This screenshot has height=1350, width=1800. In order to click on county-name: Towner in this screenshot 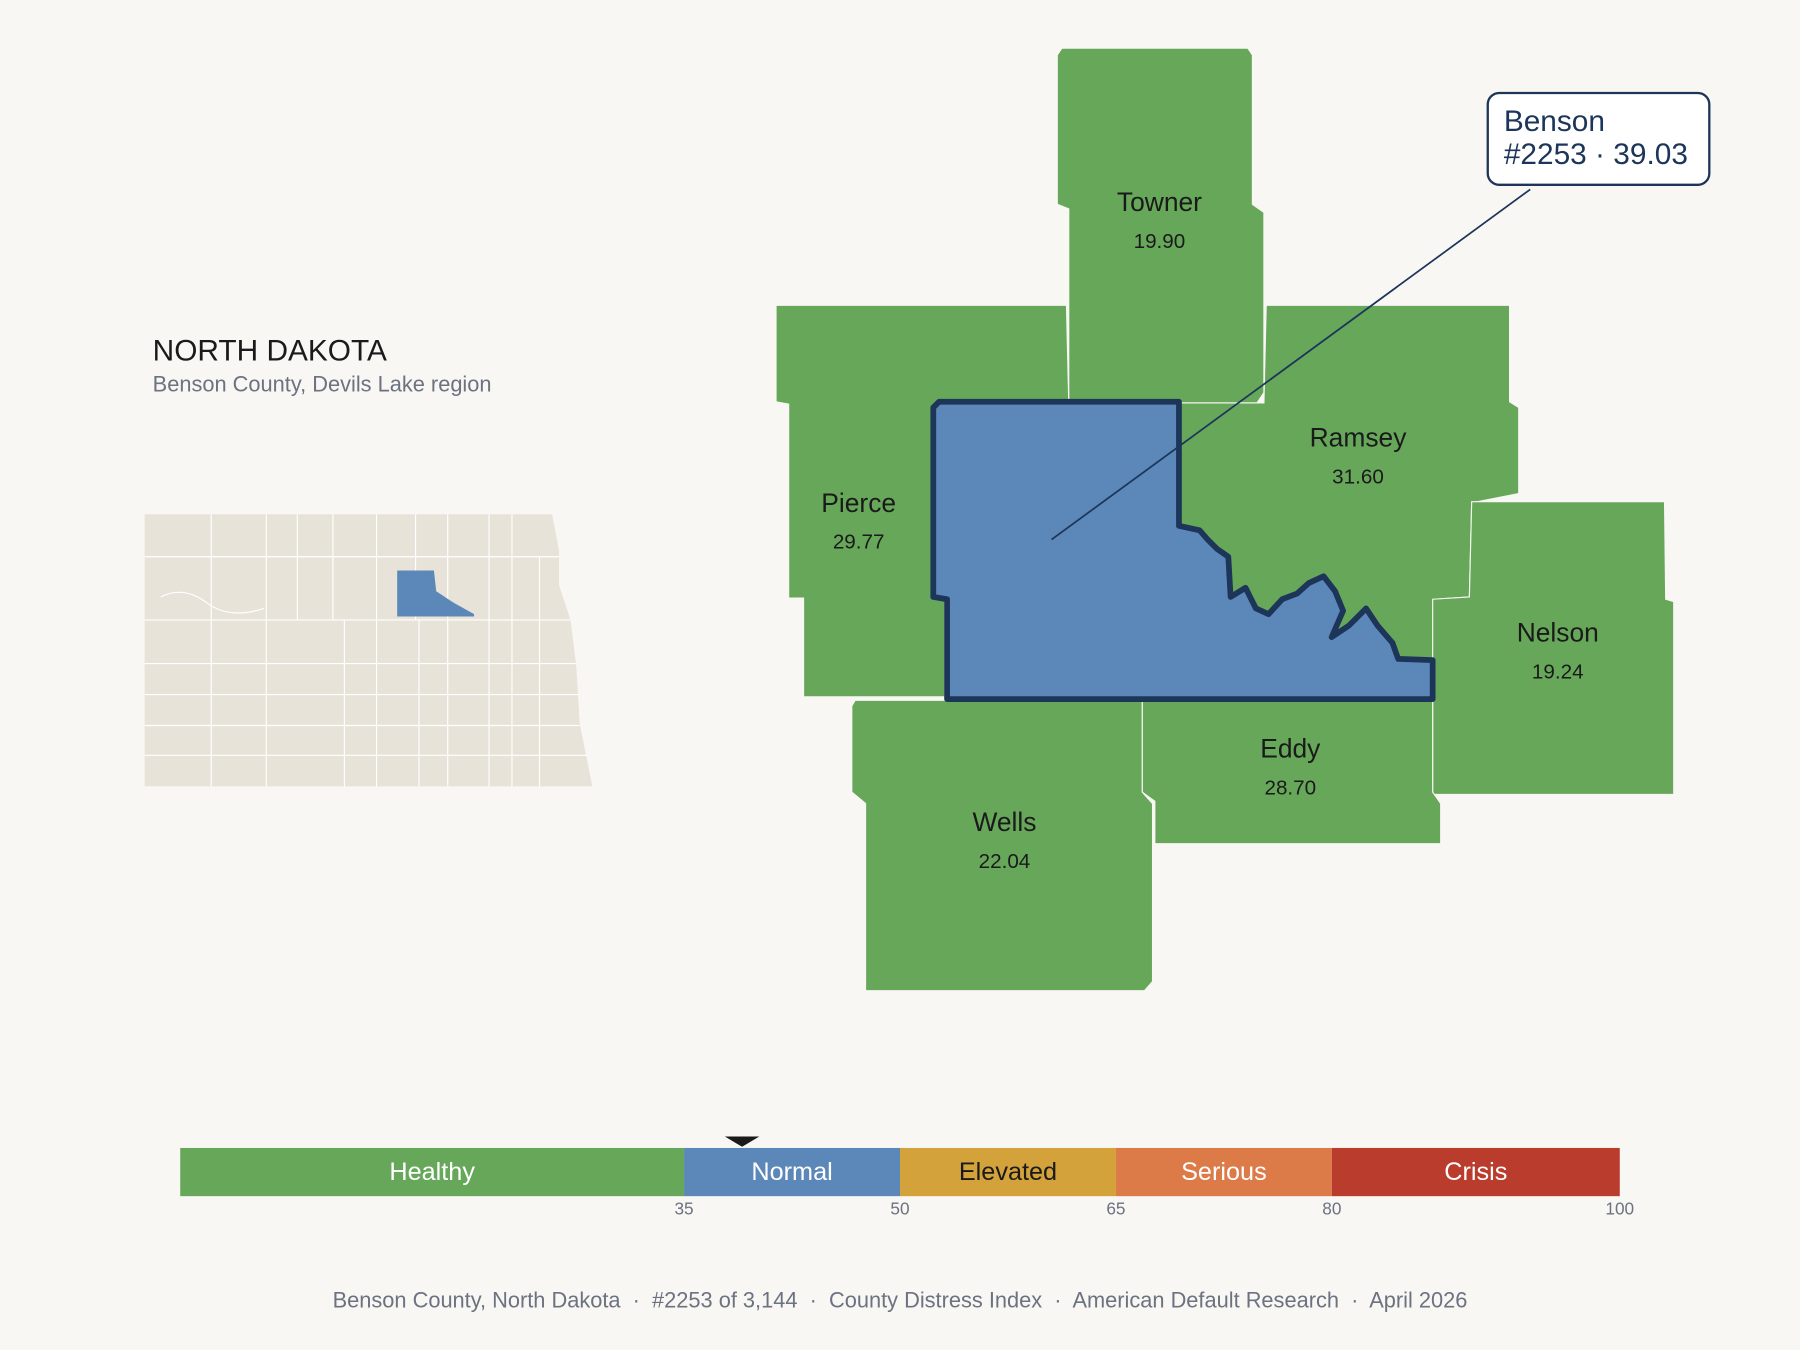, I will do `click(1159, 202)`.